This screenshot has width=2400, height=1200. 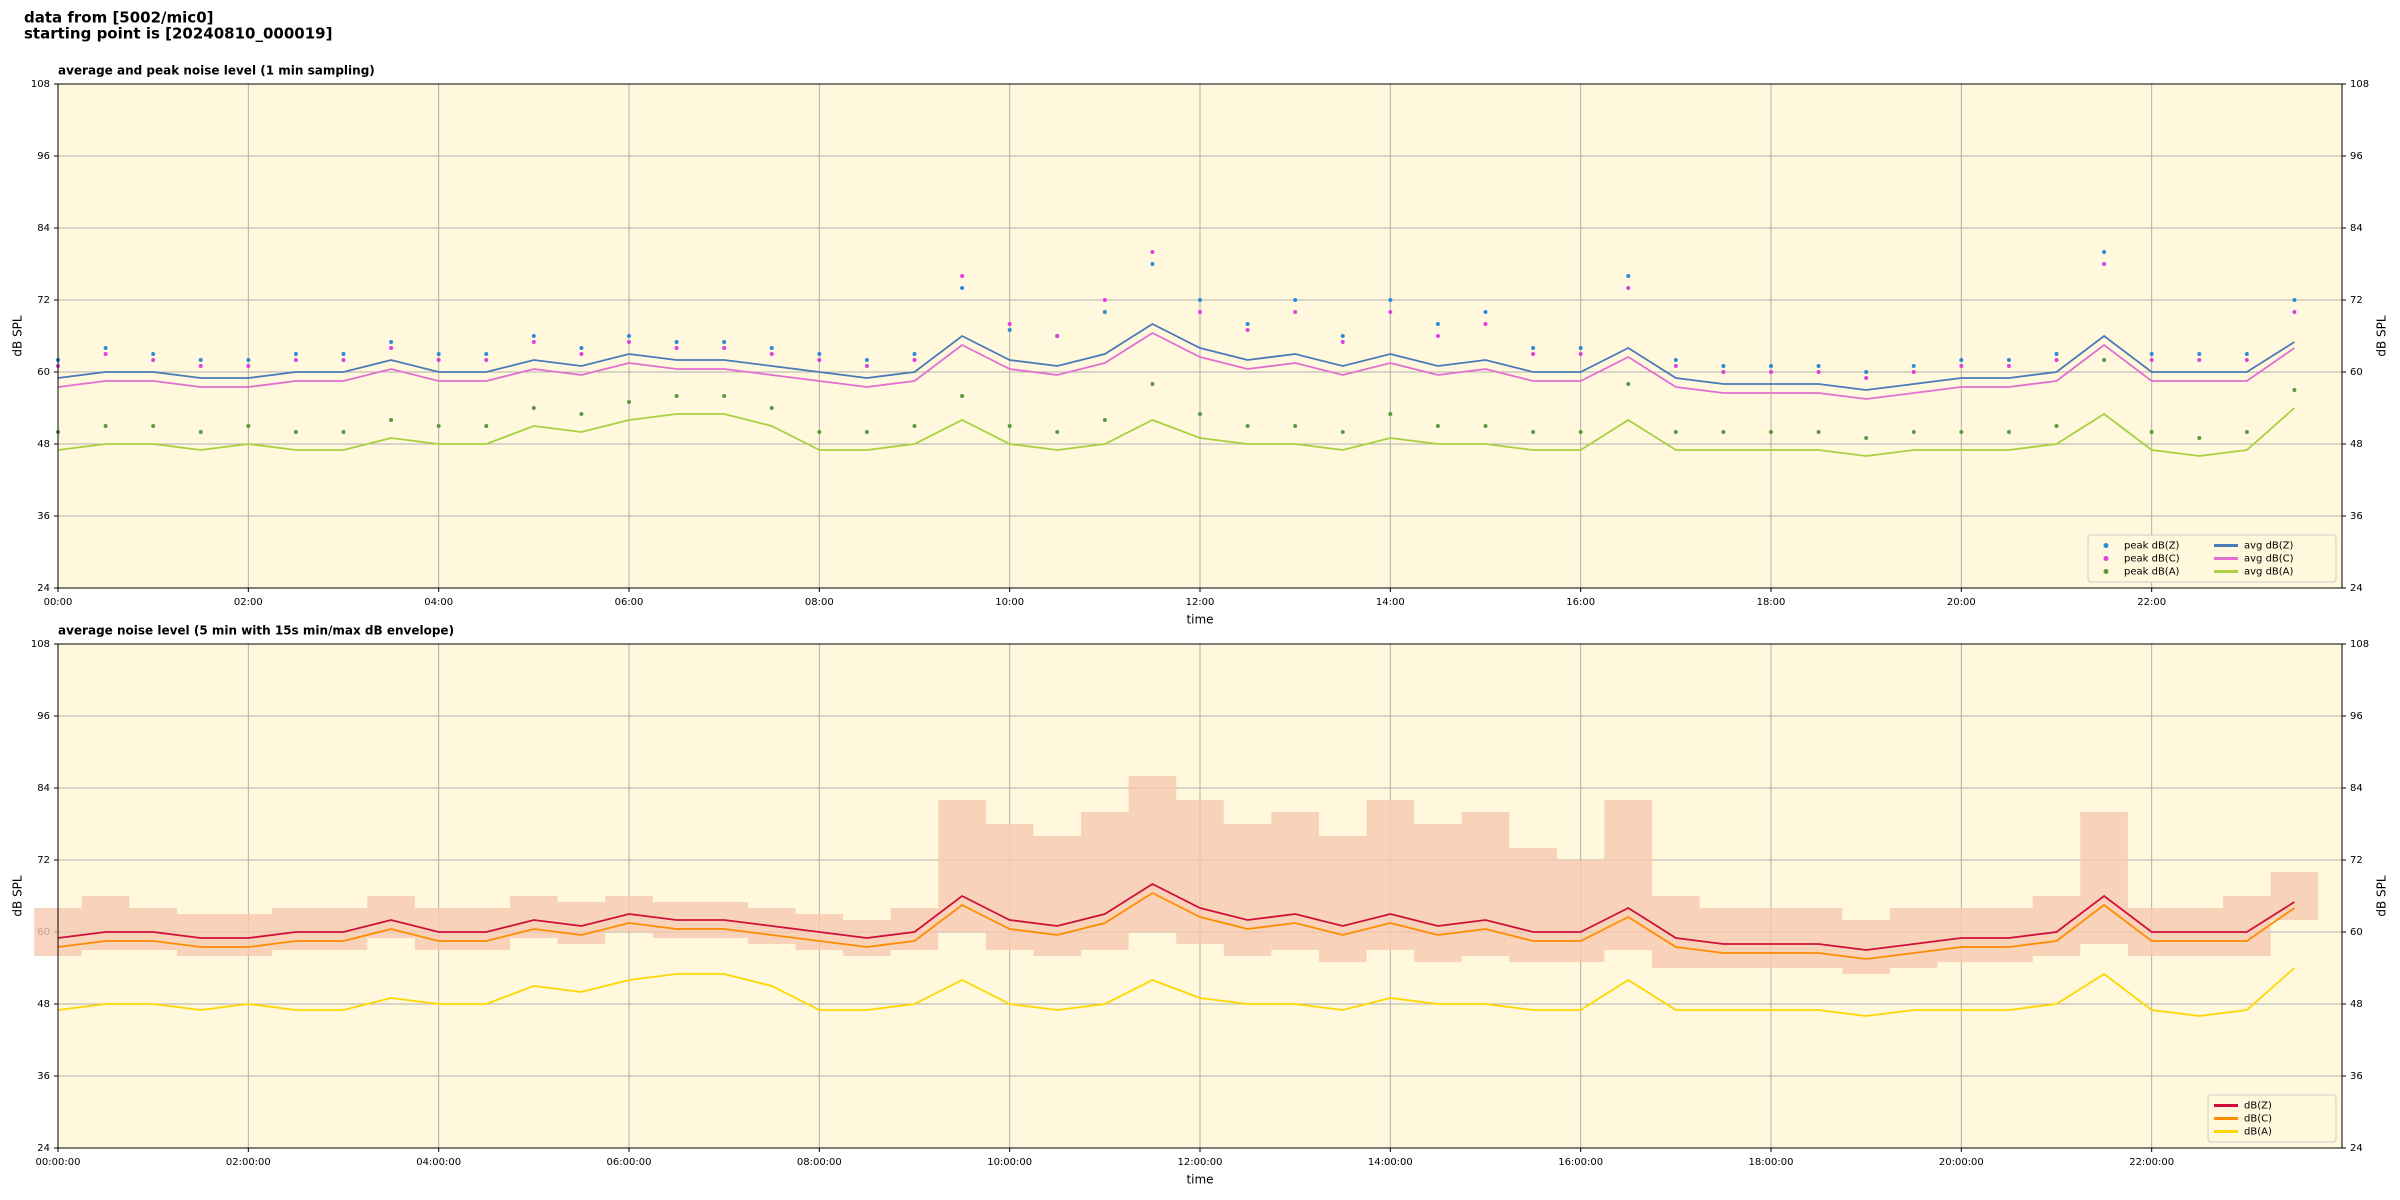 What do you see at coordinates (2258, 1106) in the screenshot?
I see `legend-label: dB(Z)` at bounding box center [2258, 1106].